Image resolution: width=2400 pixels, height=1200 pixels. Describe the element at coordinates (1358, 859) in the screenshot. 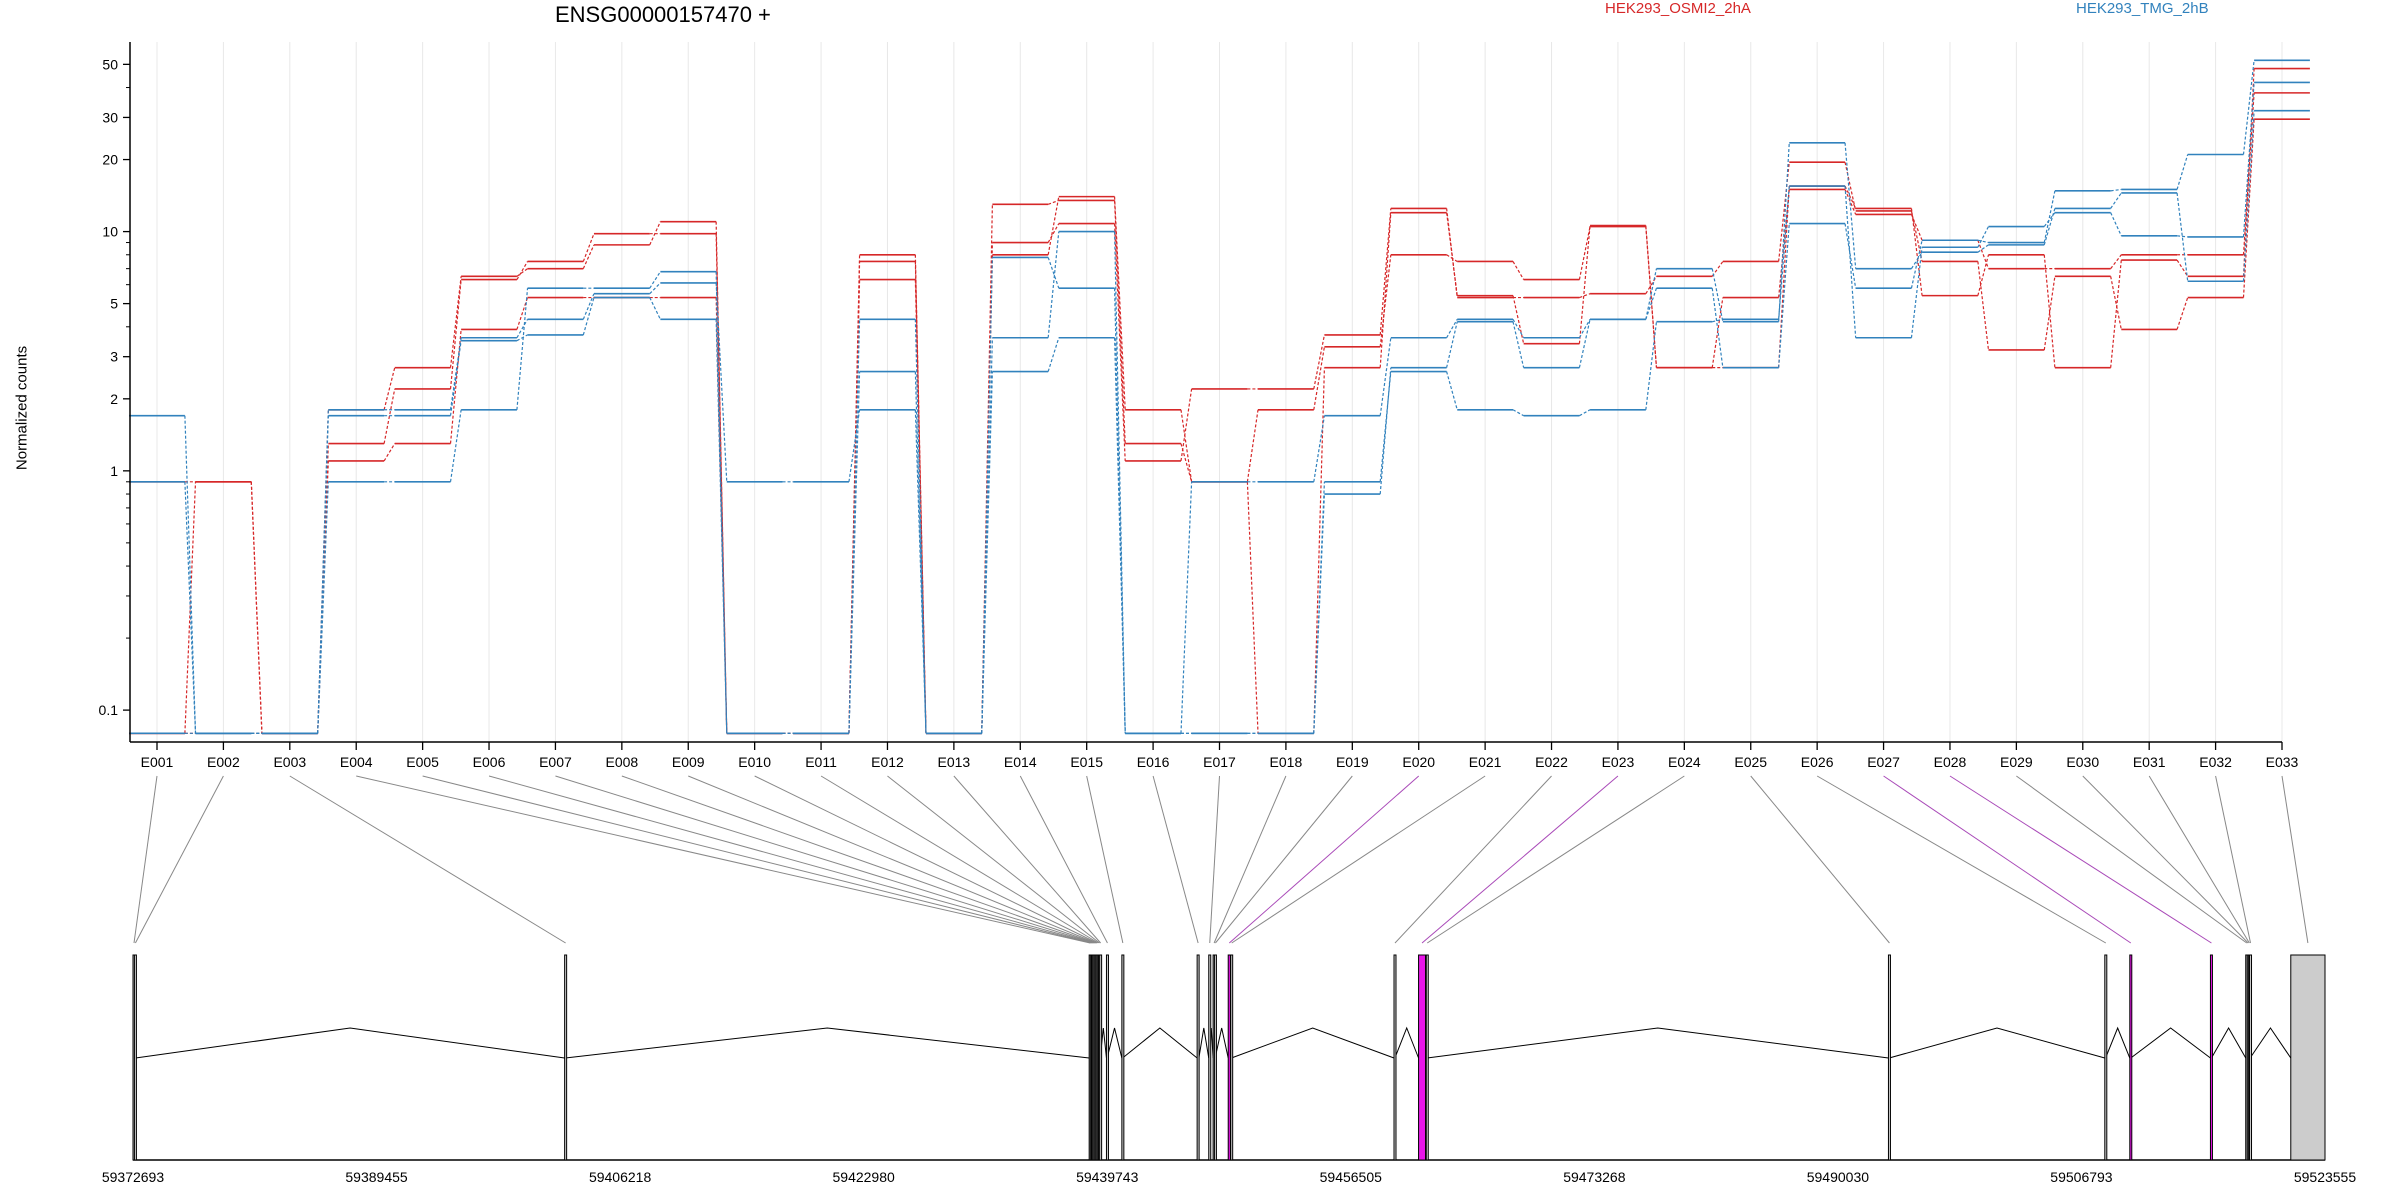

I see `connector-E021` at that location.